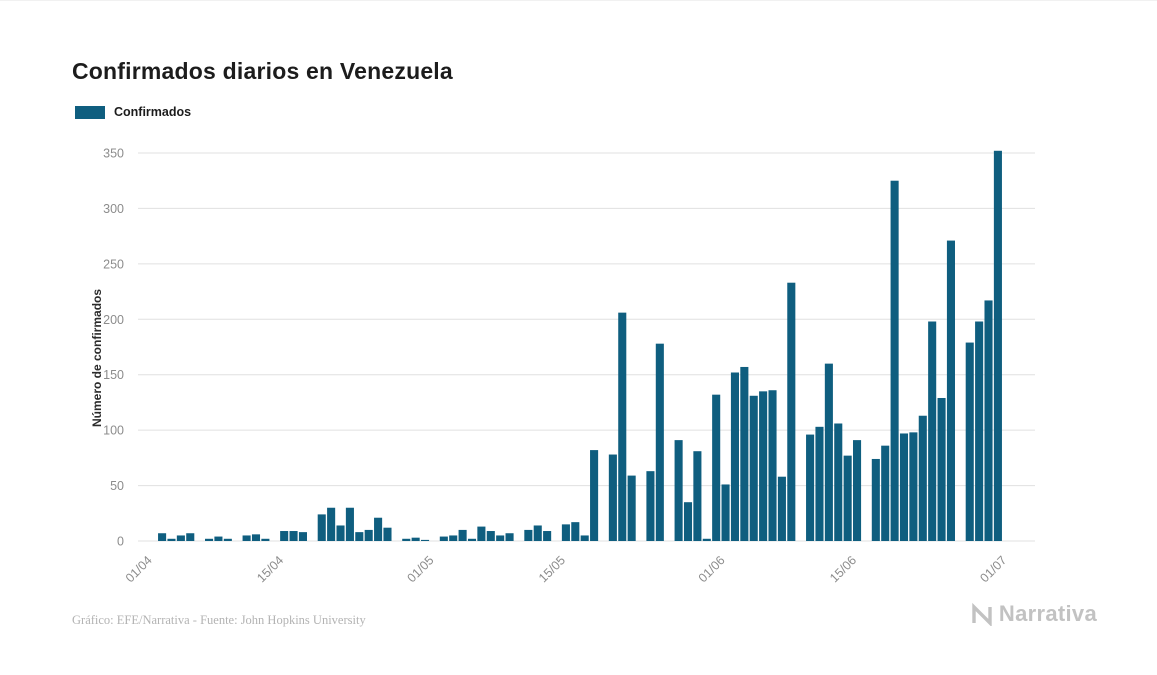 This screenshot has width=1157, height=675. Describe the element at coordinates (117, 486) in the screenshot. I see `y-tick-label: 50` at that location.